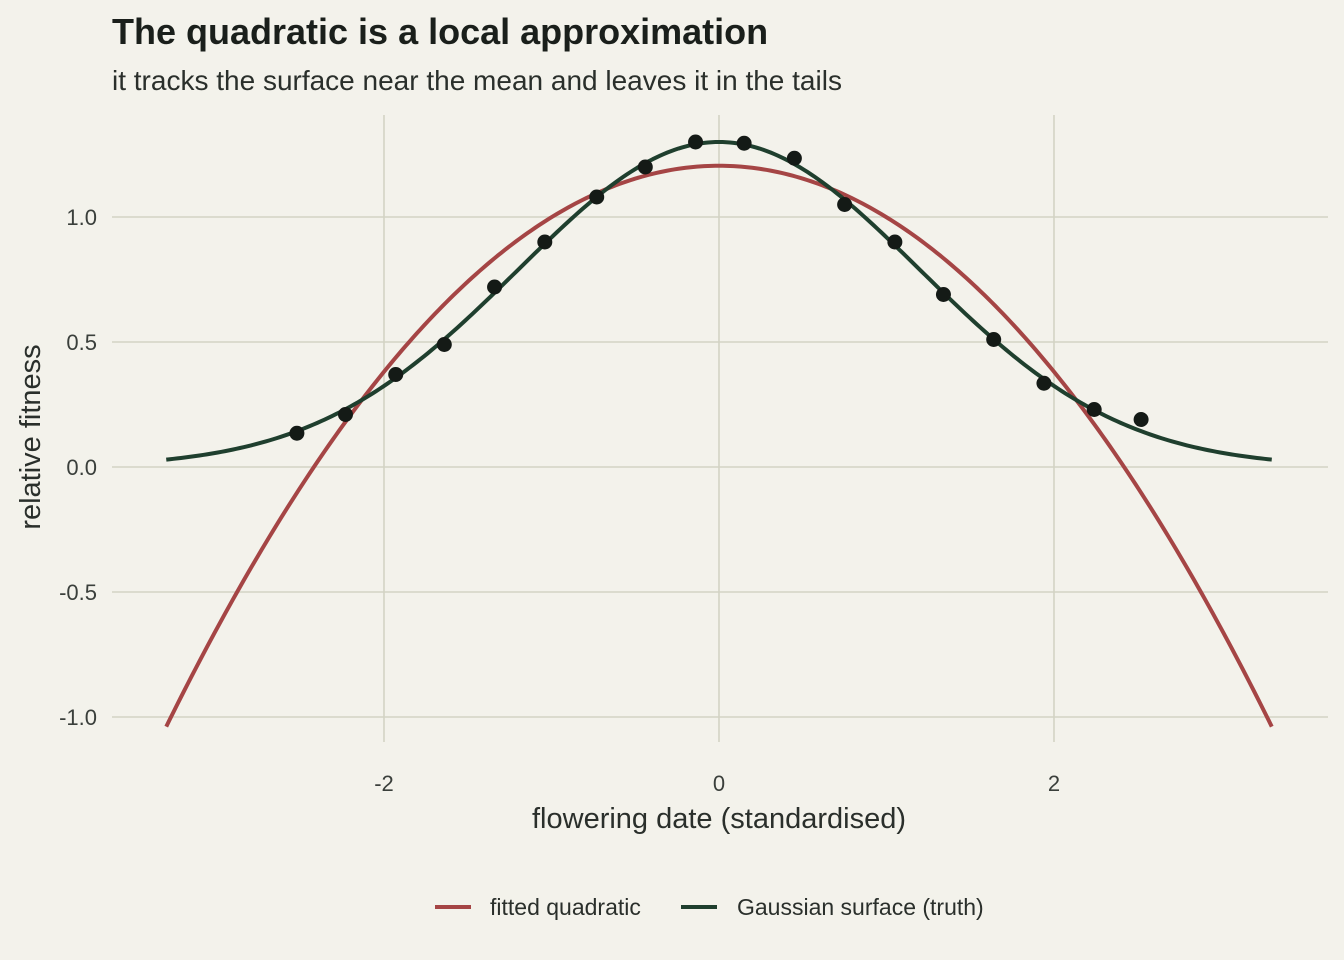 The width and height of the screenshot is (1344, 960). Describe the element at coordinates (565, 907) in the screenshot. I see `legend-label-quadratic: fitted quadratic` at that location.